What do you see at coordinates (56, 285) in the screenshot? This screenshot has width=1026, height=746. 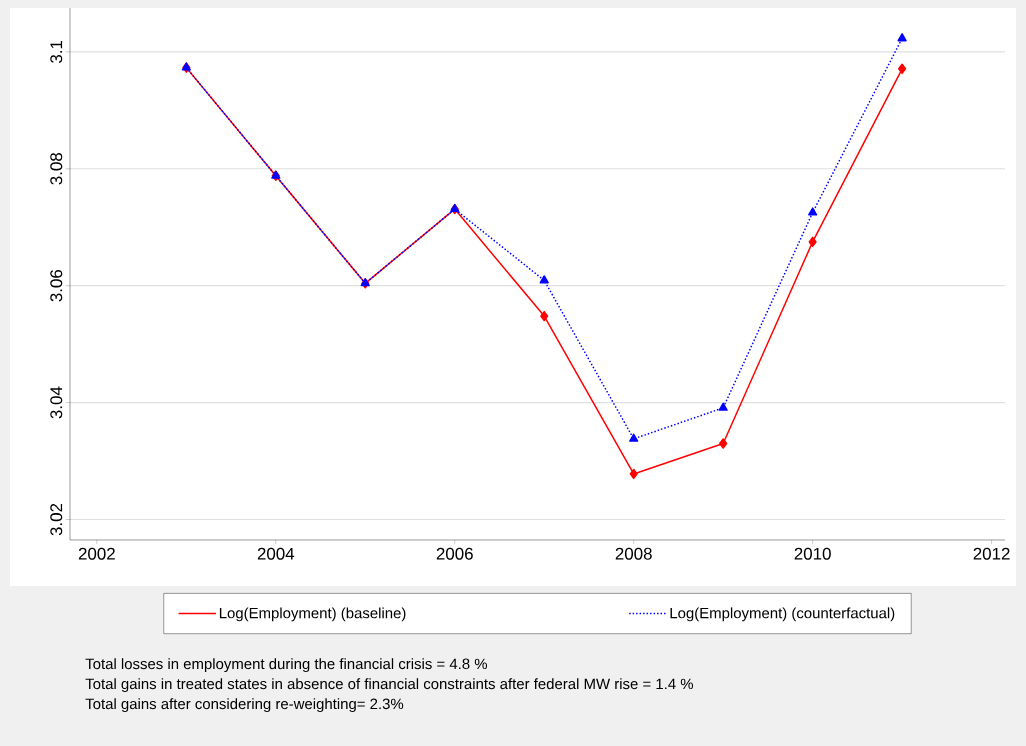 I see `y-tick-label: 3.06` at bounding box center [56, 285].